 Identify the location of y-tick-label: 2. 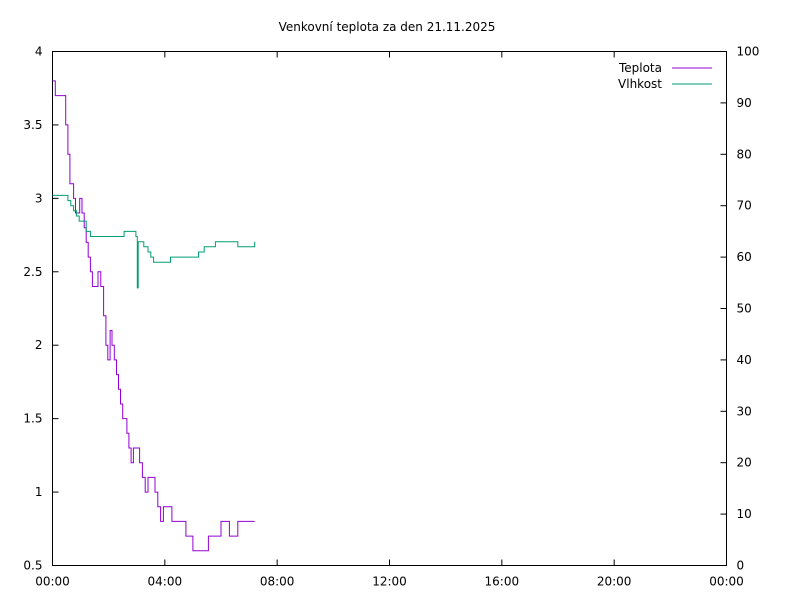
(39, 345).